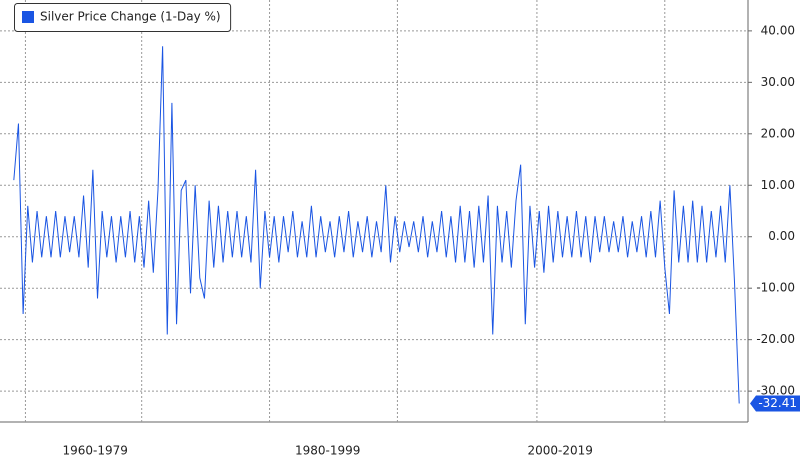 The width and height of the screenshot is (802, 461). What do you see at coordinates (94, 451) in the screenshot?
I see `x-tick-label: 1960-1979` at bounding box center [94, 451].